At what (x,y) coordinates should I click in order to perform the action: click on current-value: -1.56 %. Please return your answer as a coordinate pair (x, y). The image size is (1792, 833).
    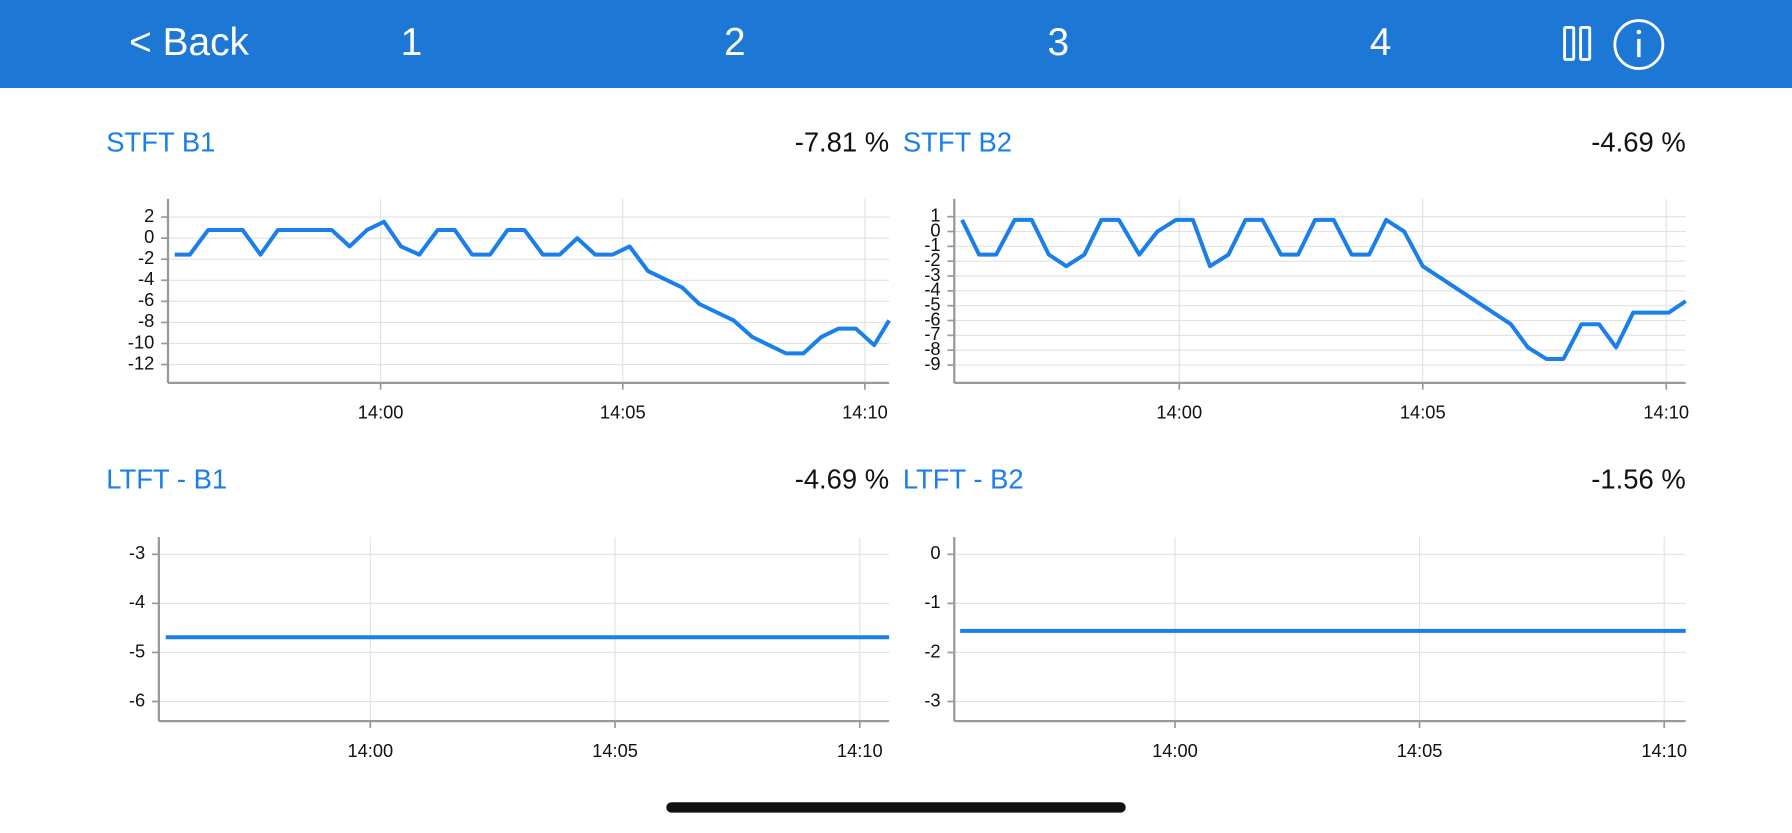
    Looking at the image, I should click on (1638, 478).